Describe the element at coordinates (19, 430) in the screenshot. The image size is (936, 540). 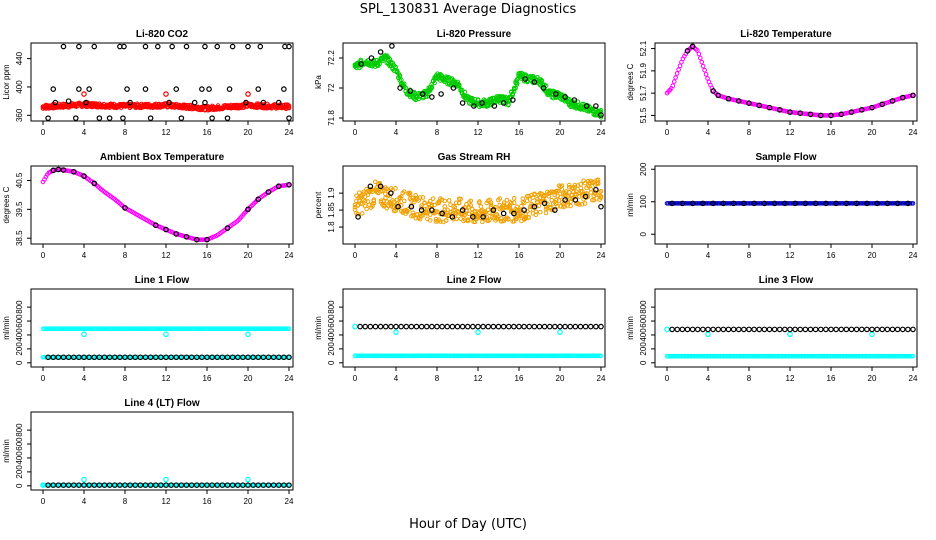
I see `y-tick-label: 800` at that location.